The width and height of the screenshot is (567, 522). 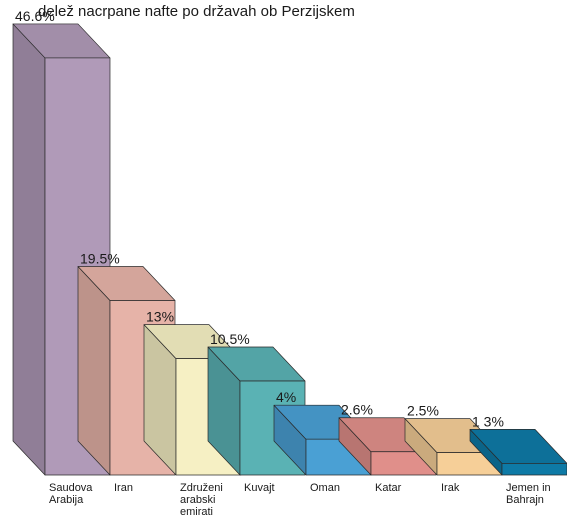 What do you see at coordinates (160, 317) in the screenshot?
I see `value-label: 13%` at bounding box center [160, 317].